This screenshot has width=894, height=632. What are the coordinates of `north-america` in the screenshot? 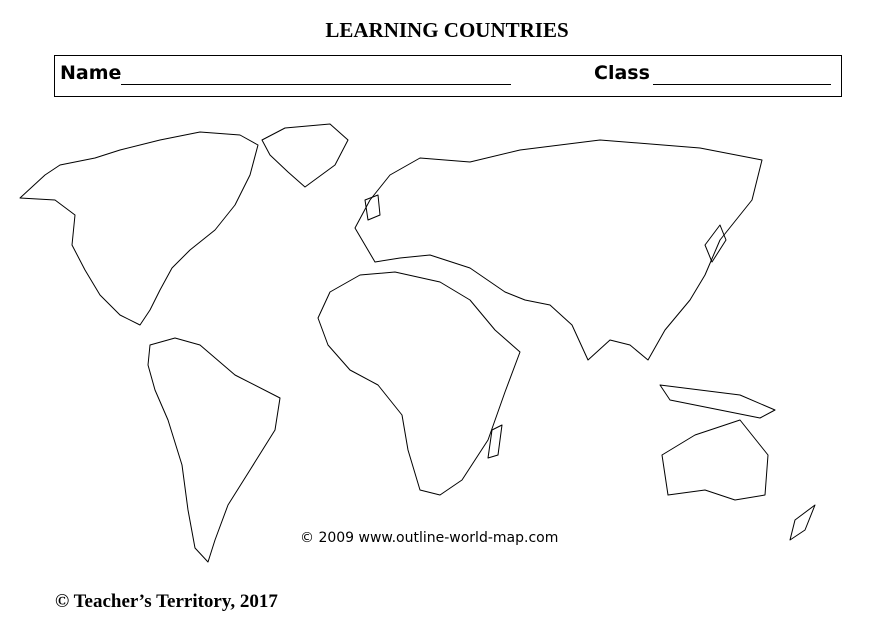 It's located at (139, 228).